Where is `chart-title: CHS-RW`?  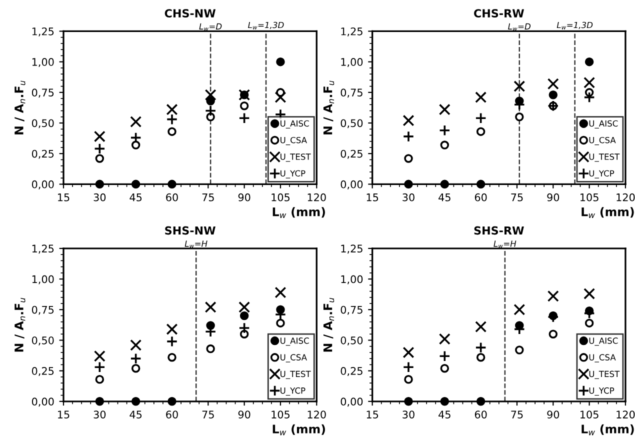
chart-title: CHS-RW is located at coordinates (499, 13).